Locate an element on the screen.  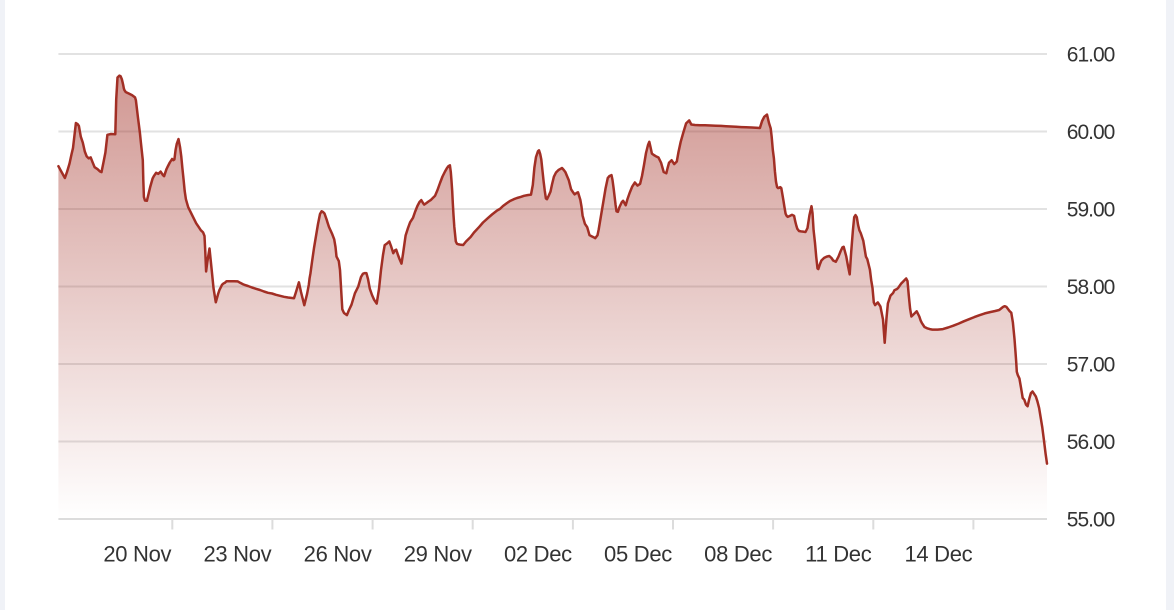
svg-text: 05 Dec is located at coordinates (638, 554).